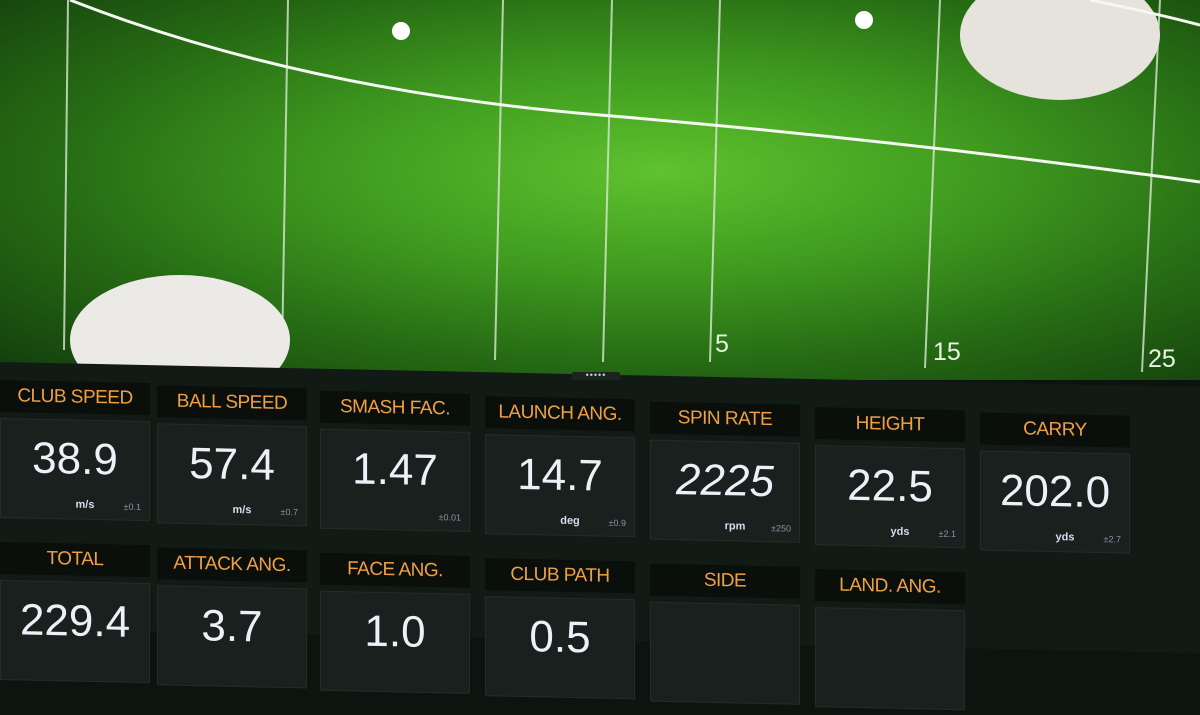  I want to click on metric-tolerance: ±250, so click(781, 528).